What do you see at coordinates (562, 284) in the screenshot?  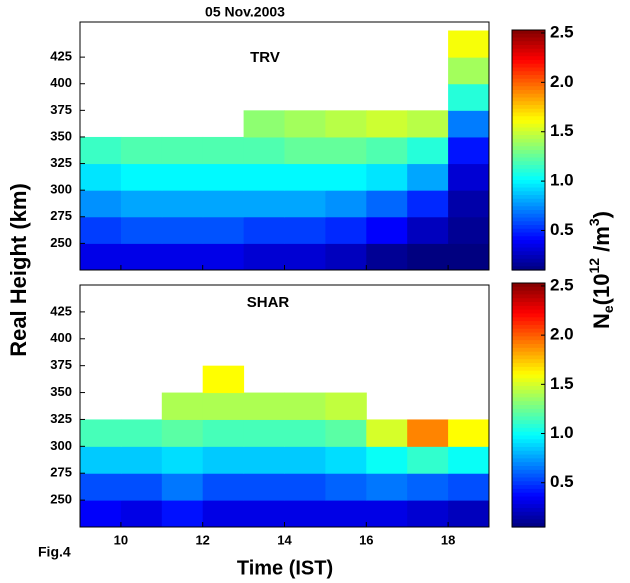 I see `colorbar-tick-label: 2.5` at bounding box center [562, 284].